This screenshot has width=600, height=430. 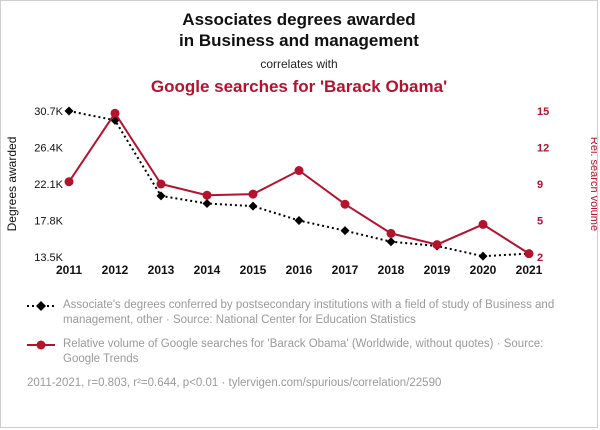 I want to click on right-axis-tick: 12, so click(x=543, y=149).